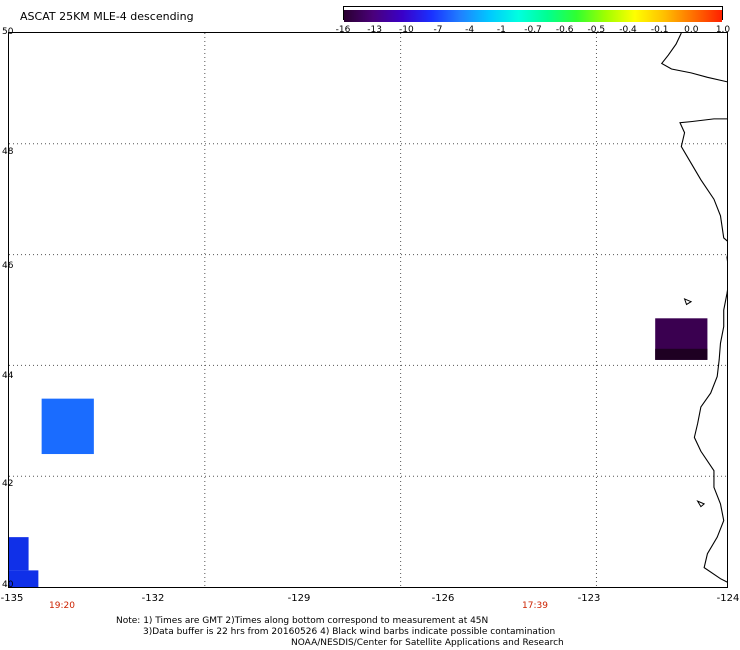 This screenshot has width=740, height=650. I want to click on figure-title: ASCAT 25KM MLE-4 descending, so click(107, 16).